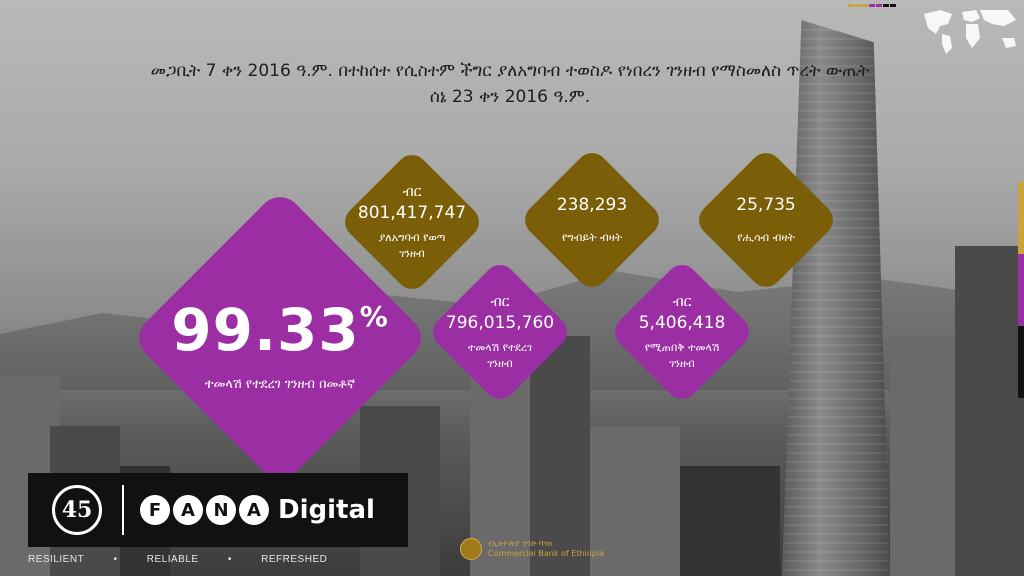 The width and height of the screenshot is (1024, 576). What do you see at coordinates (412, 213) in the screenshot?
I see `withdrawn-value: 801,417,747` at bounding box center [412, 213].